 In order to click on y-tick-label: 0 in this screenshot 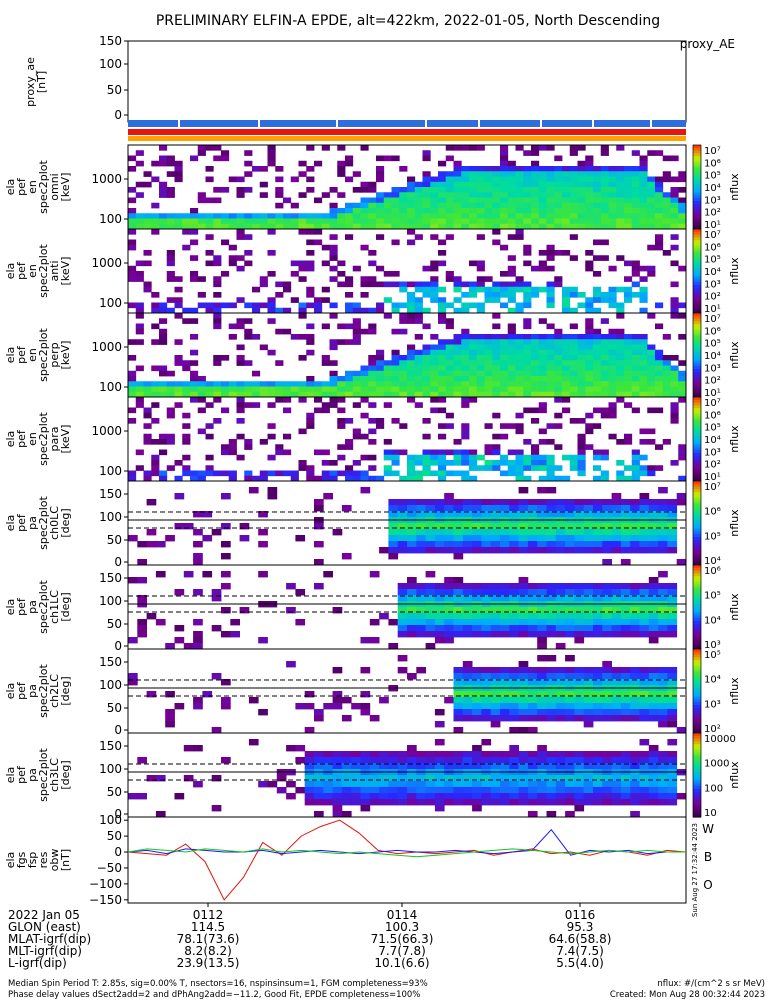, I will do `click(118, 852)`.